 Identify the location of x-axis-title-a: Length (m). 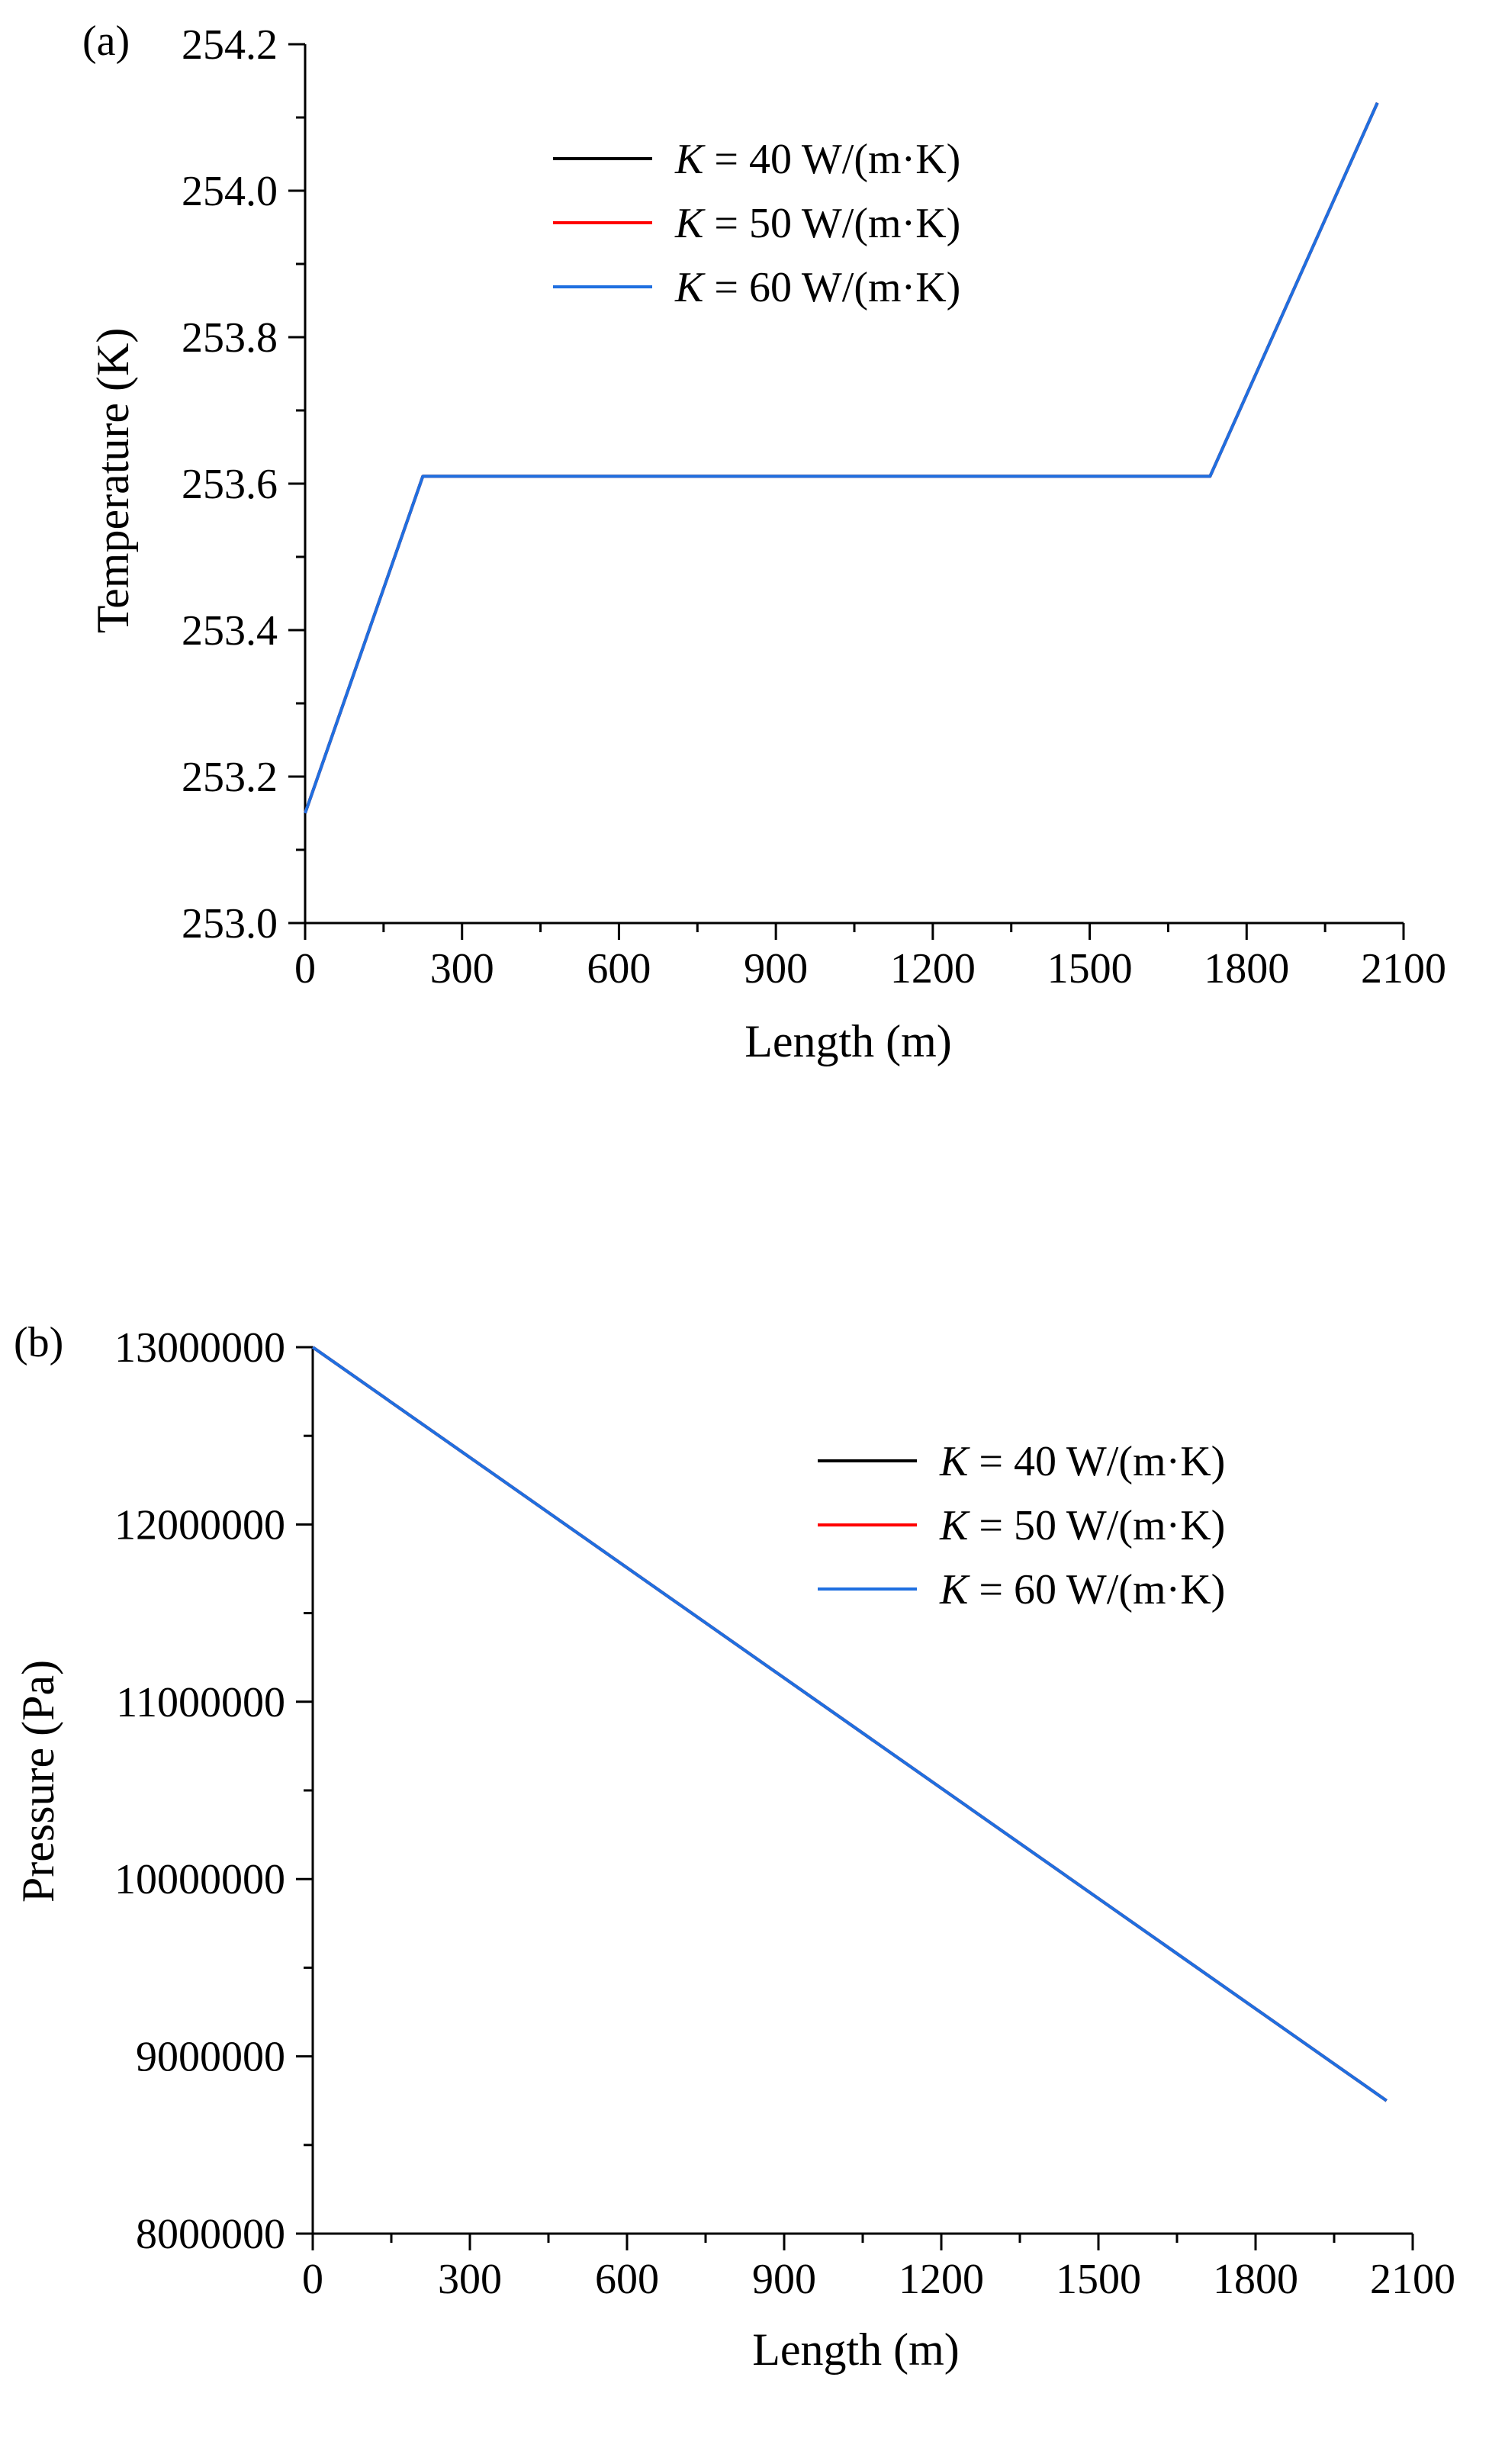
(848, 1041).